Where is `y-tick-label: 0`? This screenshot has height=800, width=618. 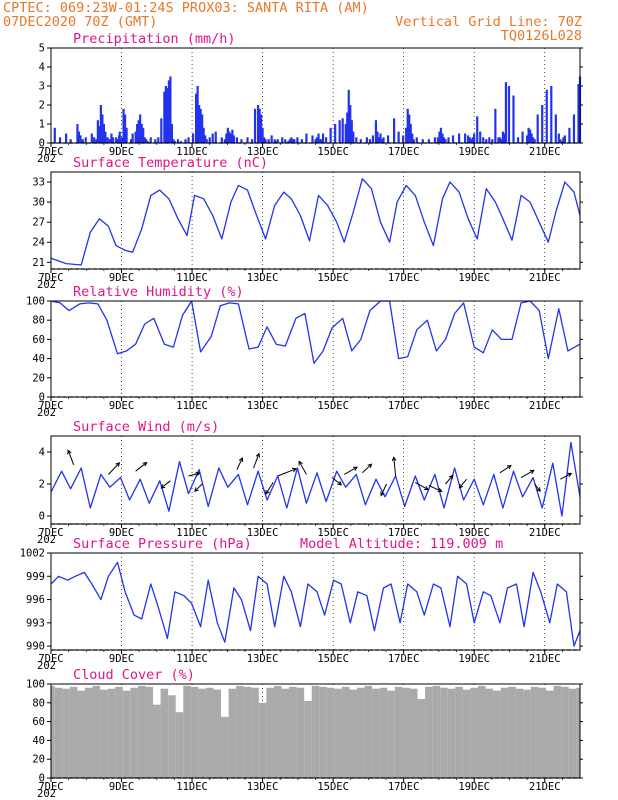 y-tick-label: 0 is located at coordinates (42, 398).